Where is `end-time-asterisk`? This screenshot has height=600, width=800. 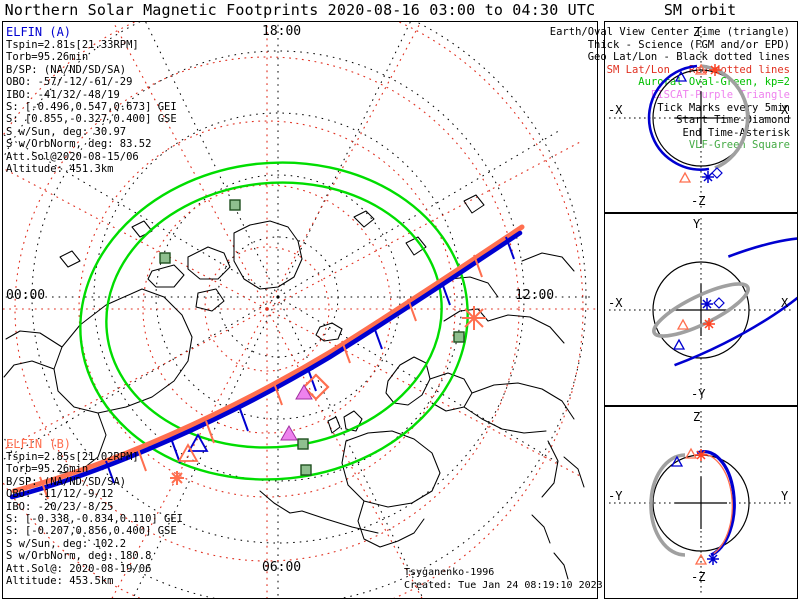 end-time-asterisk is located at coordinates (328, 395).